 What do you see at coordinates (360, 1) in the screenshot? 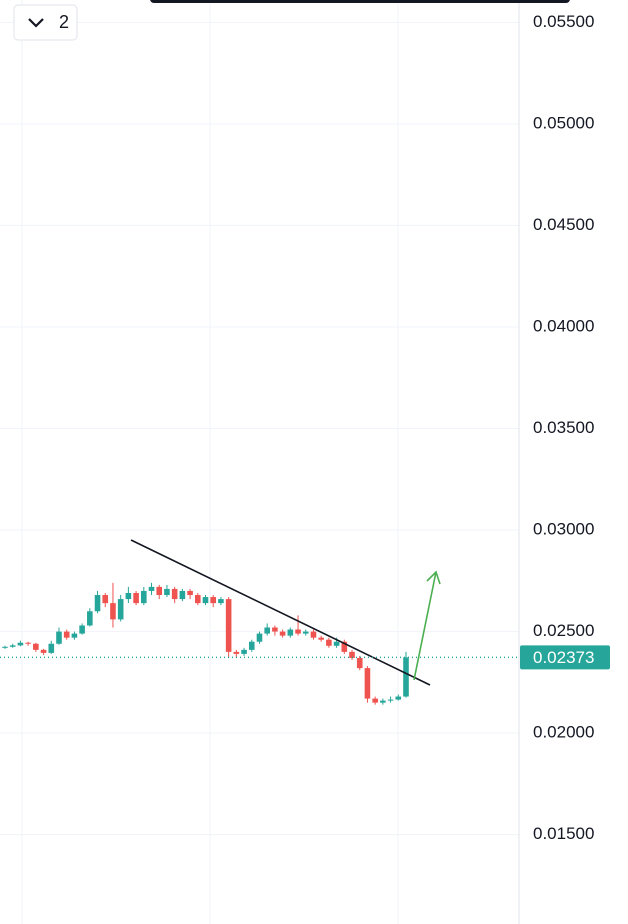
I see `top-toolbar` at bounding box center [360, 1].